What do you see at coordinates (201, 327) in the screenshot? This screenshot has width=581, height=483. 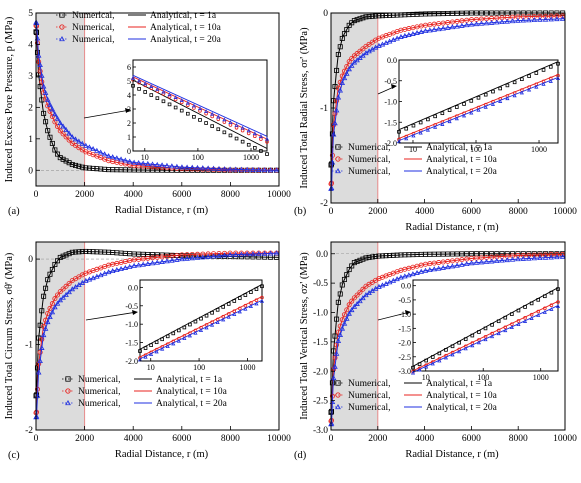 I see `inset-analytical-line` at bounding box center [201, 327].